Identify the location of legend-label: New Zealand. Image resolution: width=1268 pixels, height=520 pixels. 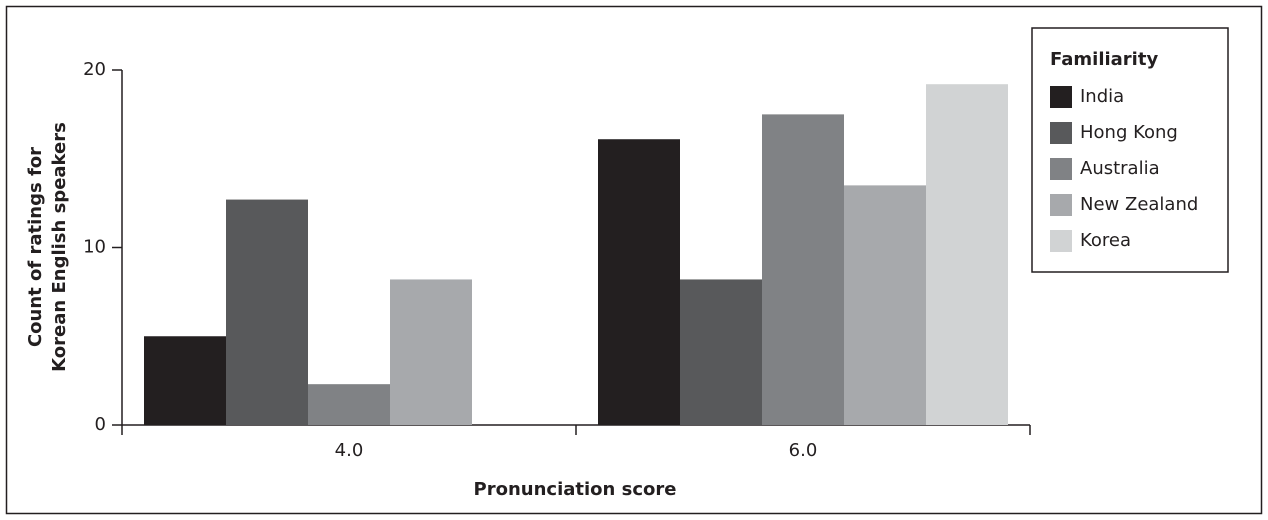
(1139, 204).